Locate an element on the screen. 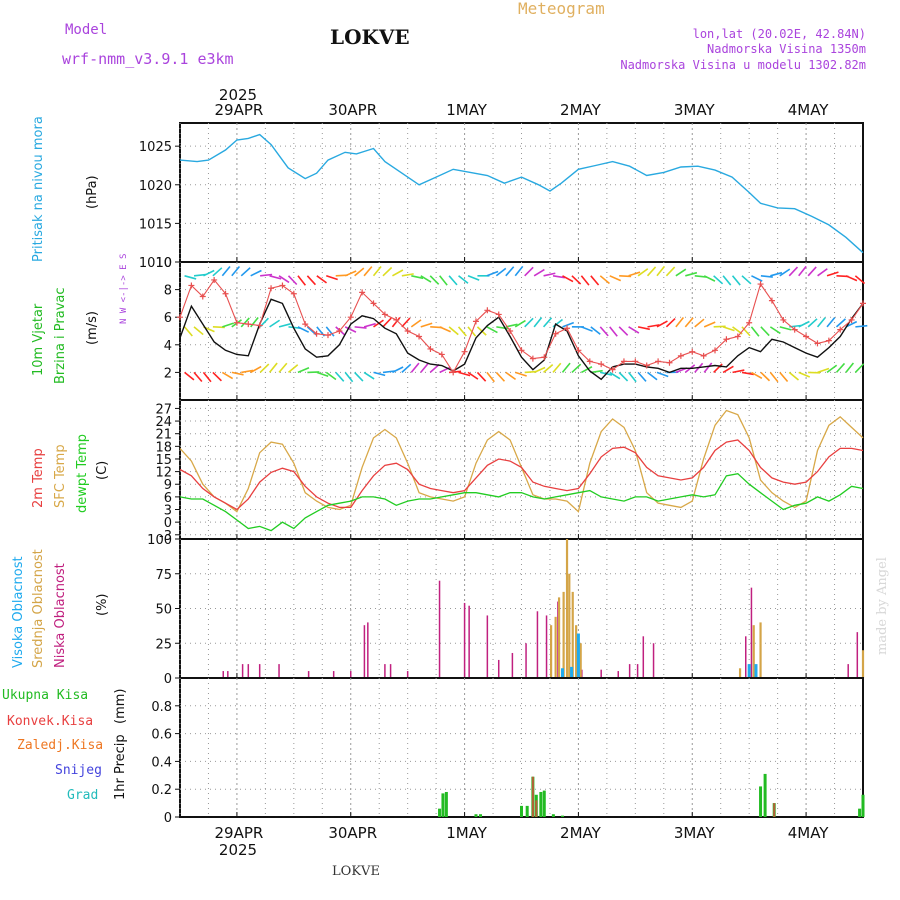 This screenshot has height=900, width=900. wind-ytick-label: 10 is located at coordinates (163, 263).